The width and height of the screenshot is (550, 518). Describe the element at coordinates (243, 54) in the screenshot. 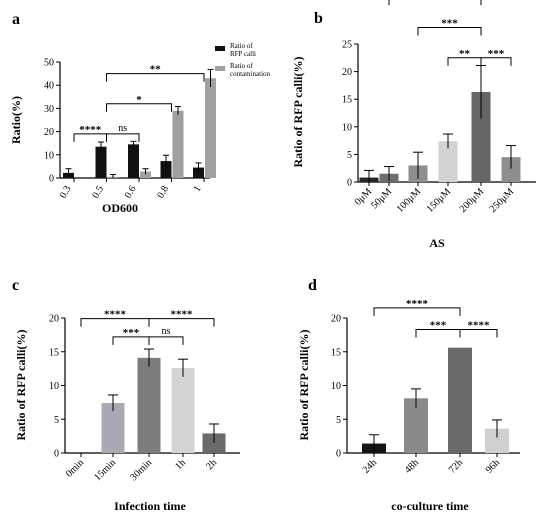

I see `legend-label: RFP calli` at that location.